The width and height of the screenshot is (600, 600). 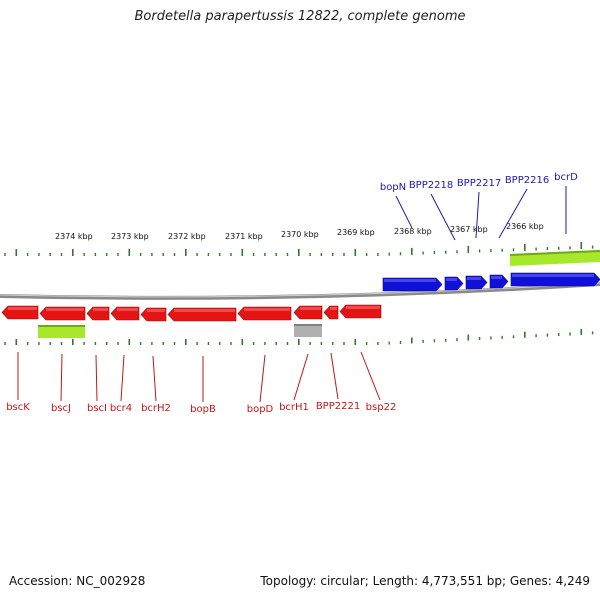 What do you see at coordinates (431, 185) in the screenshot?
I see `gene-label: BPP2218` at bounding box center [431, 185].